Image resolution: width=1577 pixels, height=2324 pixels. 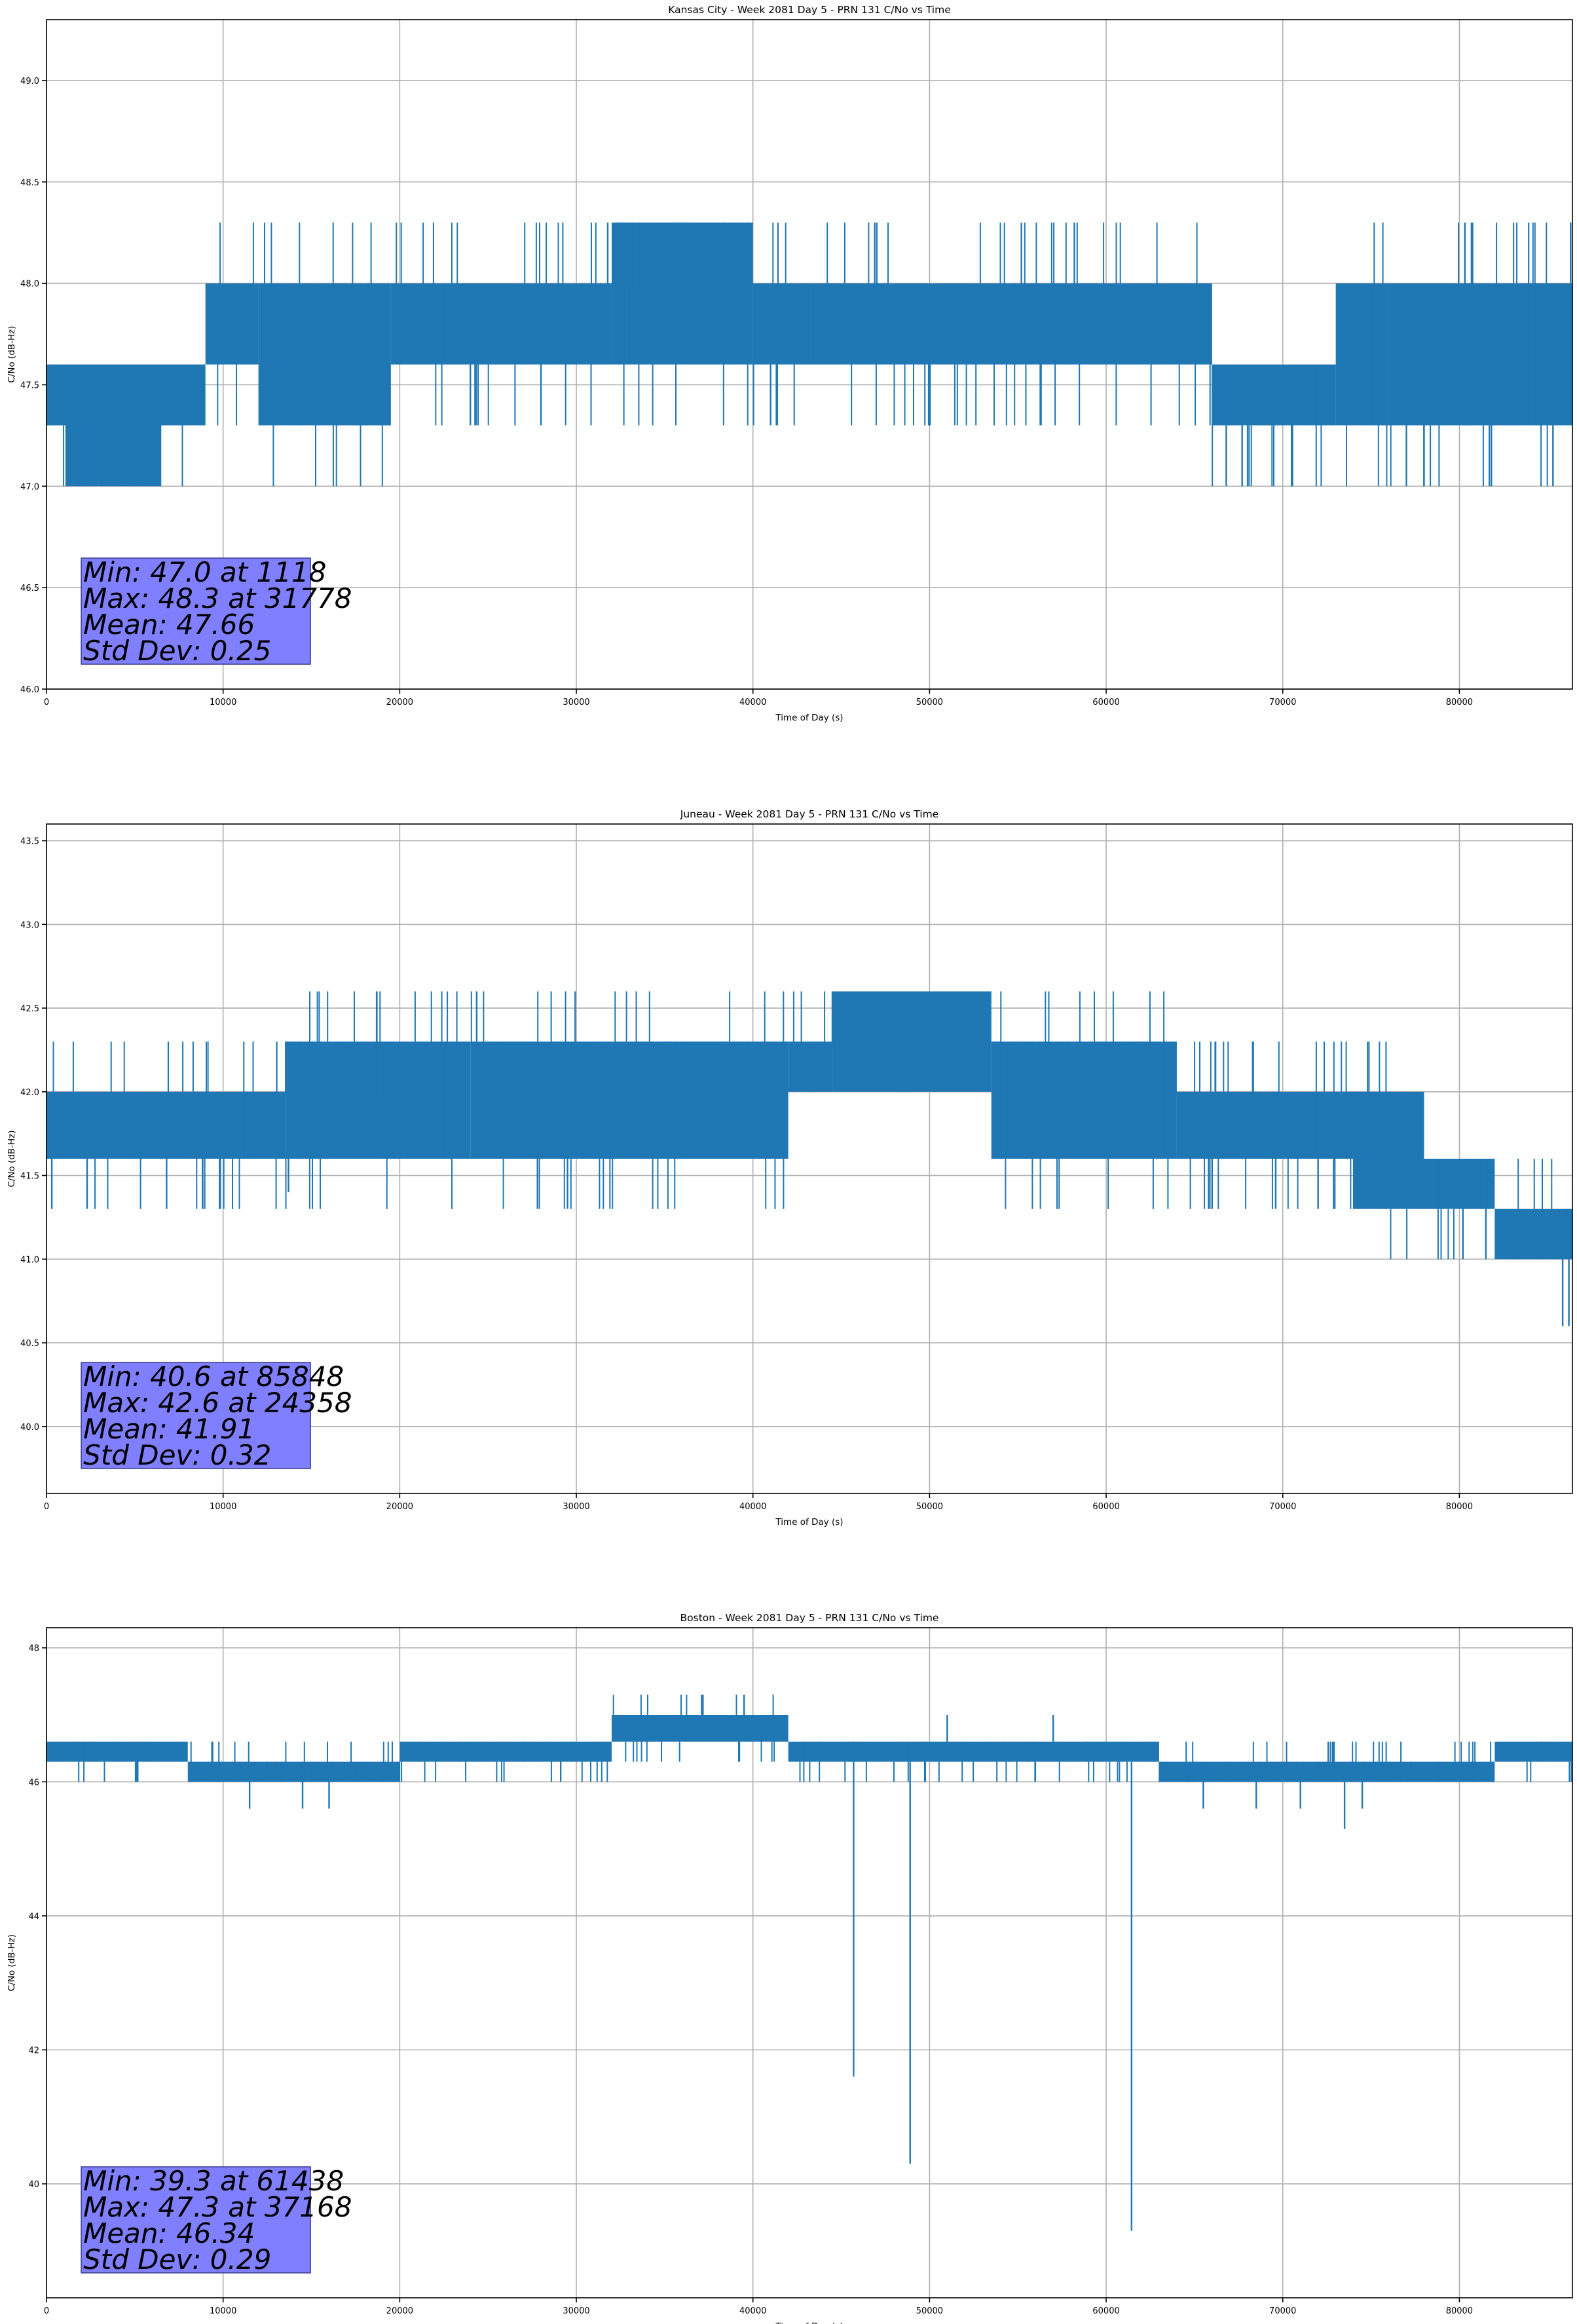 I want to click on stats-mean: Mean: 41.91, so click(x=169, y=1429).